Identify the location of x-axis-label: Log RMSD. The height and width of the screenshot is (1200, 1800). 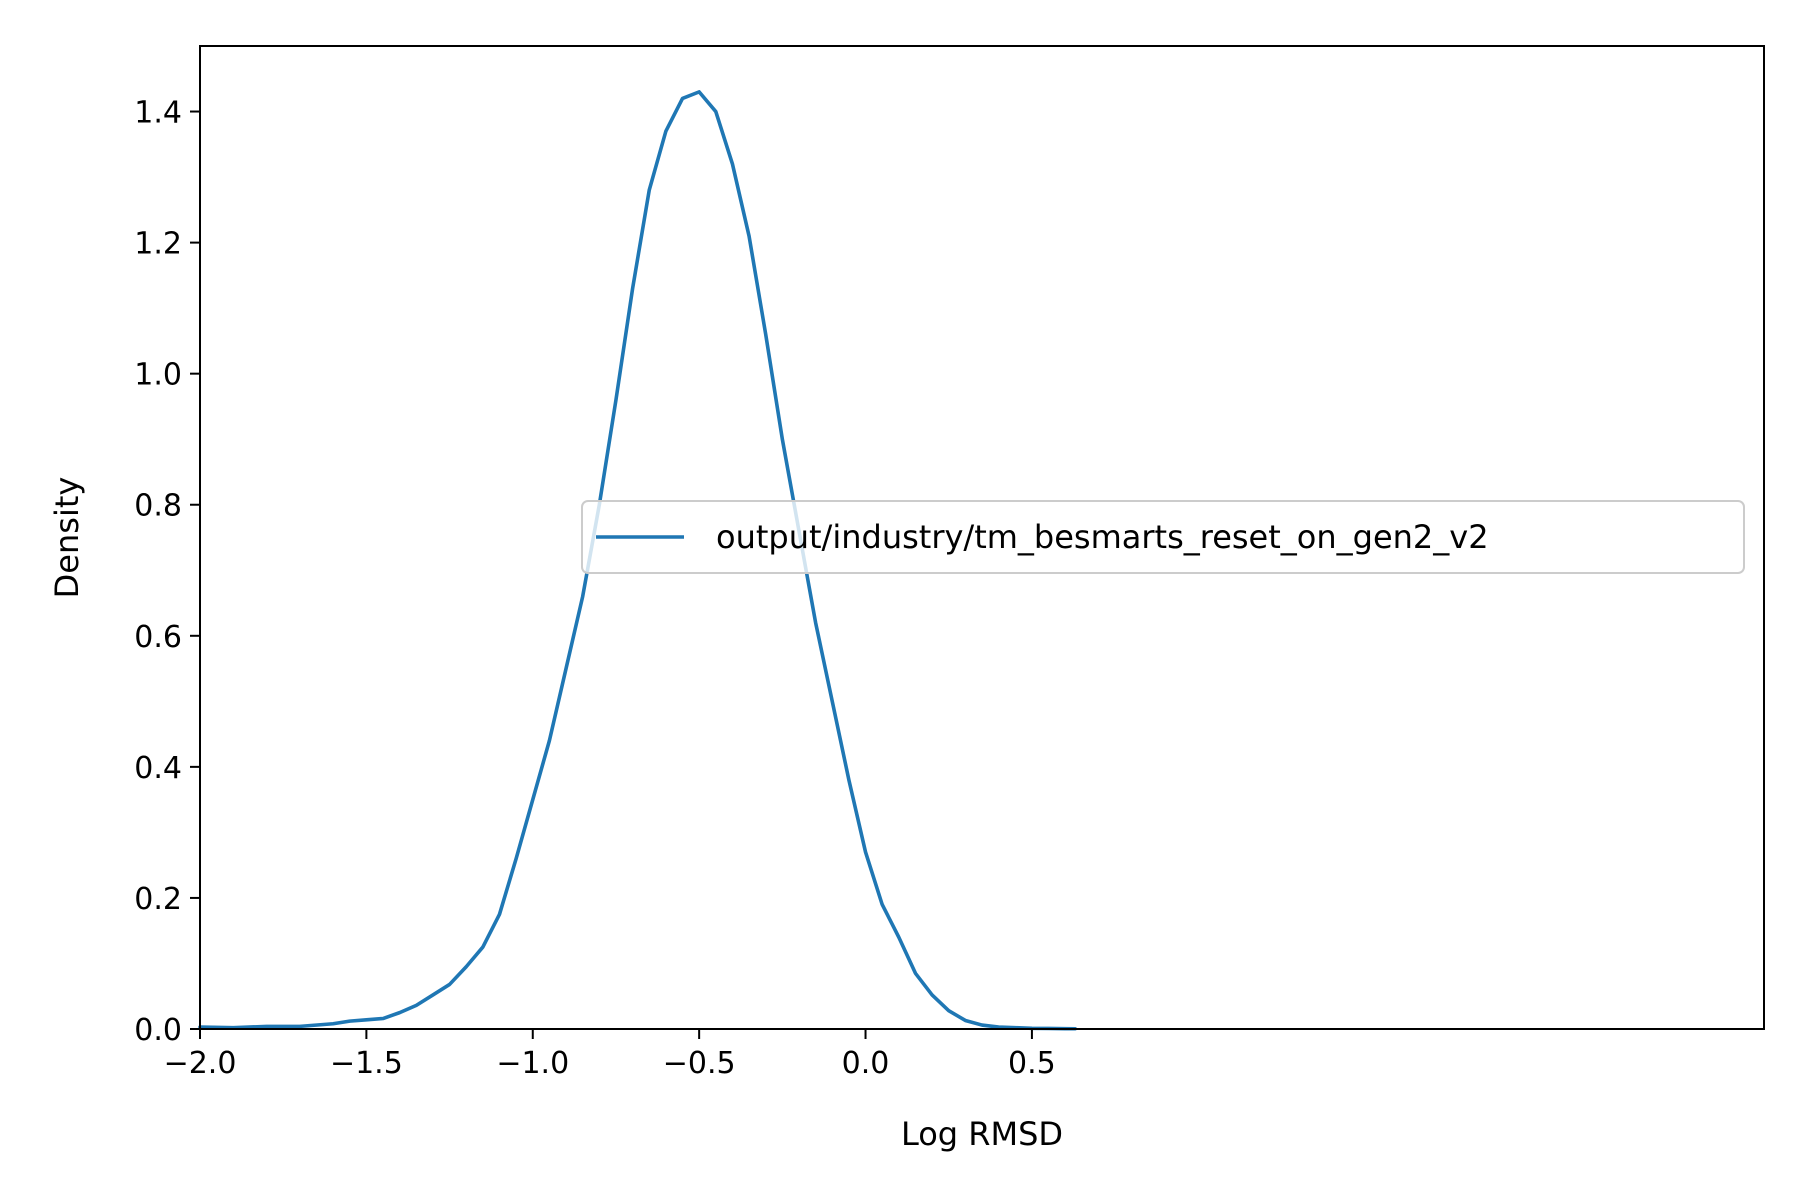
(982, 1134).